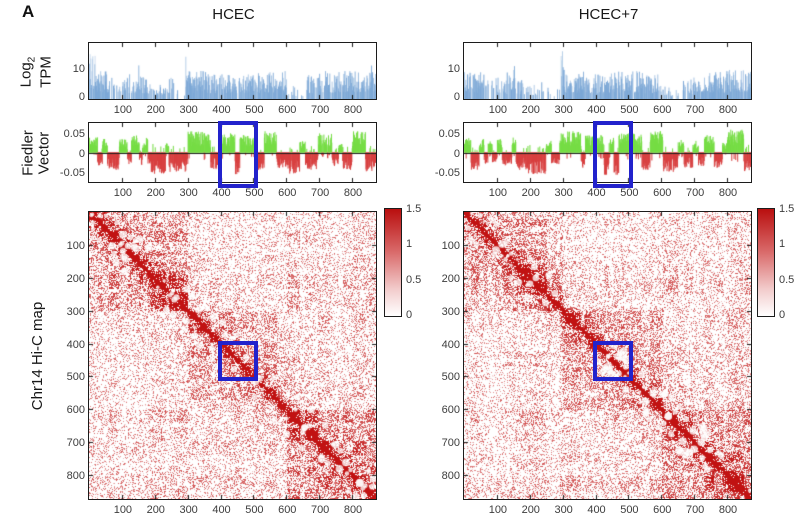 The height and width of the screenshot is (523, 799). I want to click on fiedler-hcec-chart, so click(232, 152).